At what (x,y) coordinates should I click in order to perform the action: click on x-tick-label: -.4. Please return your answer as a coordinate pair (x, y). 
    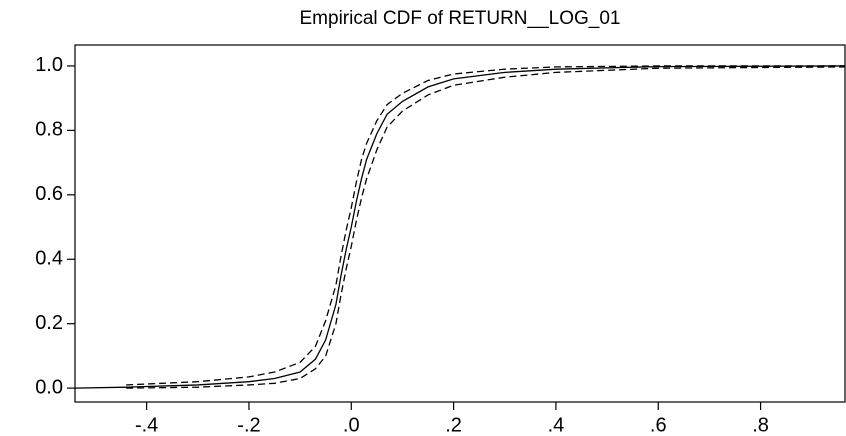
    Looking at the image, I should click on (146, 425).